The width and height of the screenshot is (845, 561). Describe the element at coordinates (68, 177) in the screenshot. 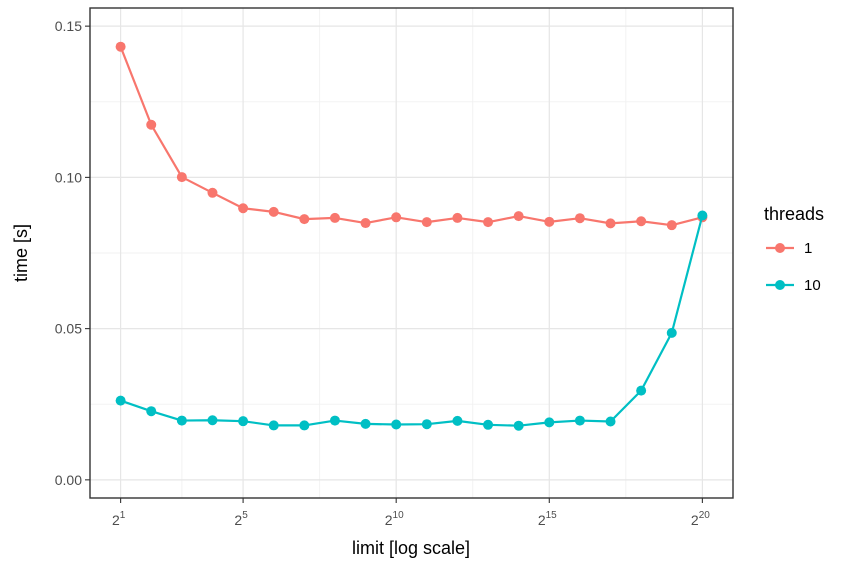

I see `y-tick-label: 0.10` at that location.